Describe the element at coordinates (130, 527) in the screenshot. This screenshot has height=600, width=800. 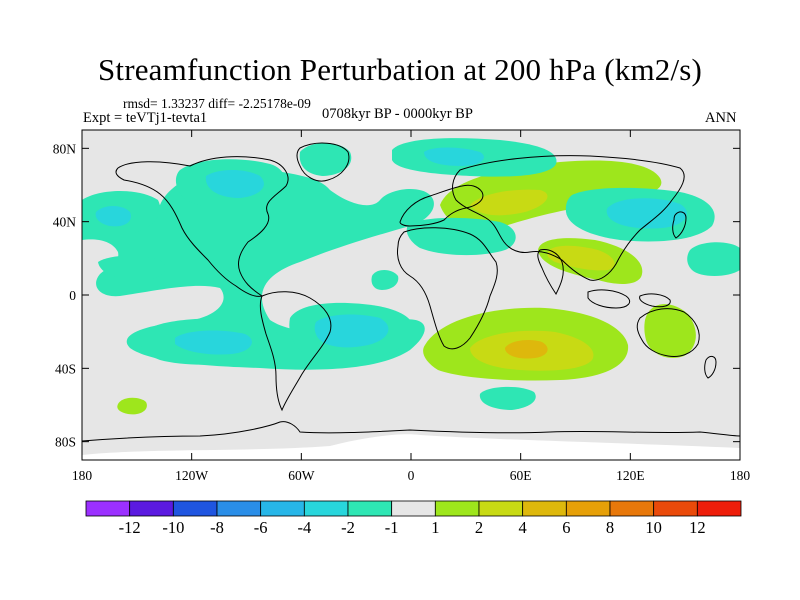
I see `colorbar-label: -12` at that location.